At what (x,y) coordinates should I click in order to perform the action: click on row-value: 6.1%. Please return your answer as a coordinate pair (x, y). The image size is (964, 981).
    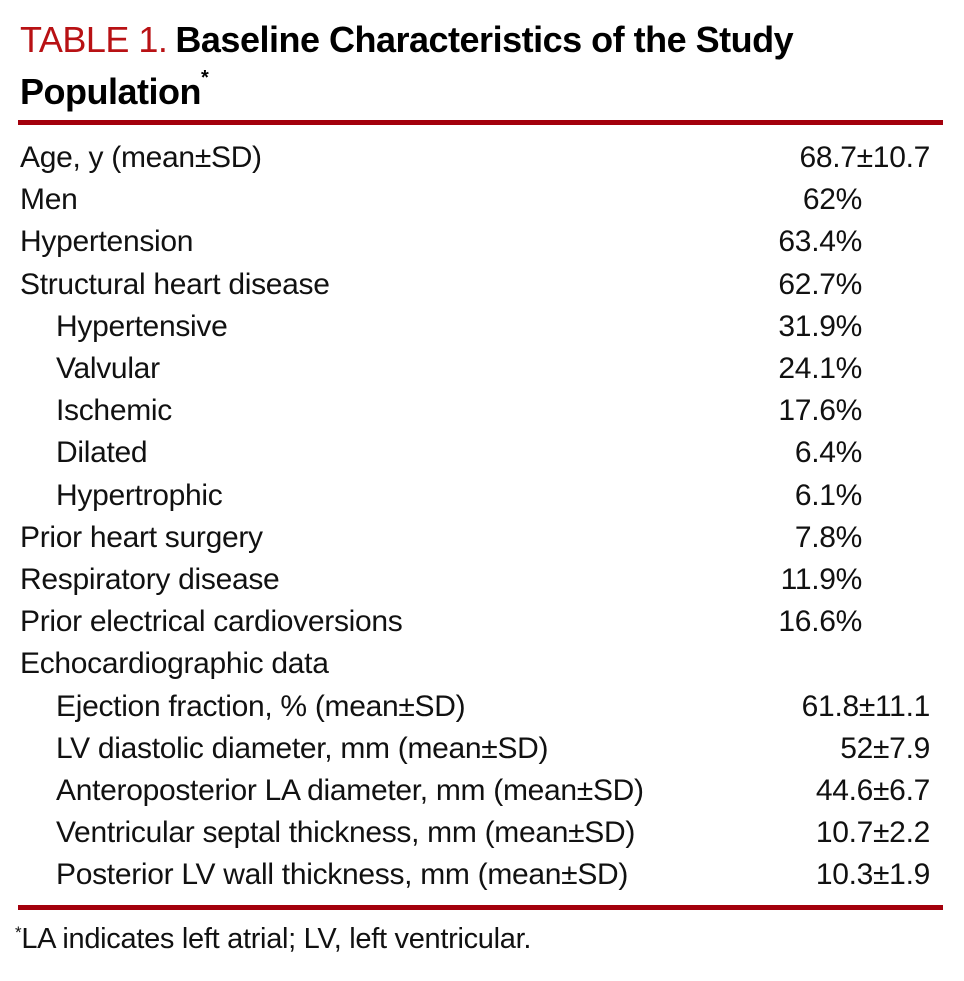
    Looking at the image, I should click on (828, 495).